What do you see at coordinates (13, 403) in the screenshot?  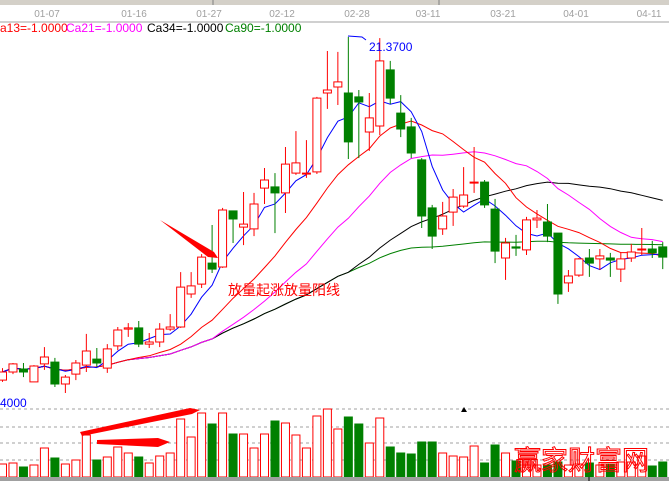 I see `volume-axis-label: 4000` at bounding box center [13, 403].